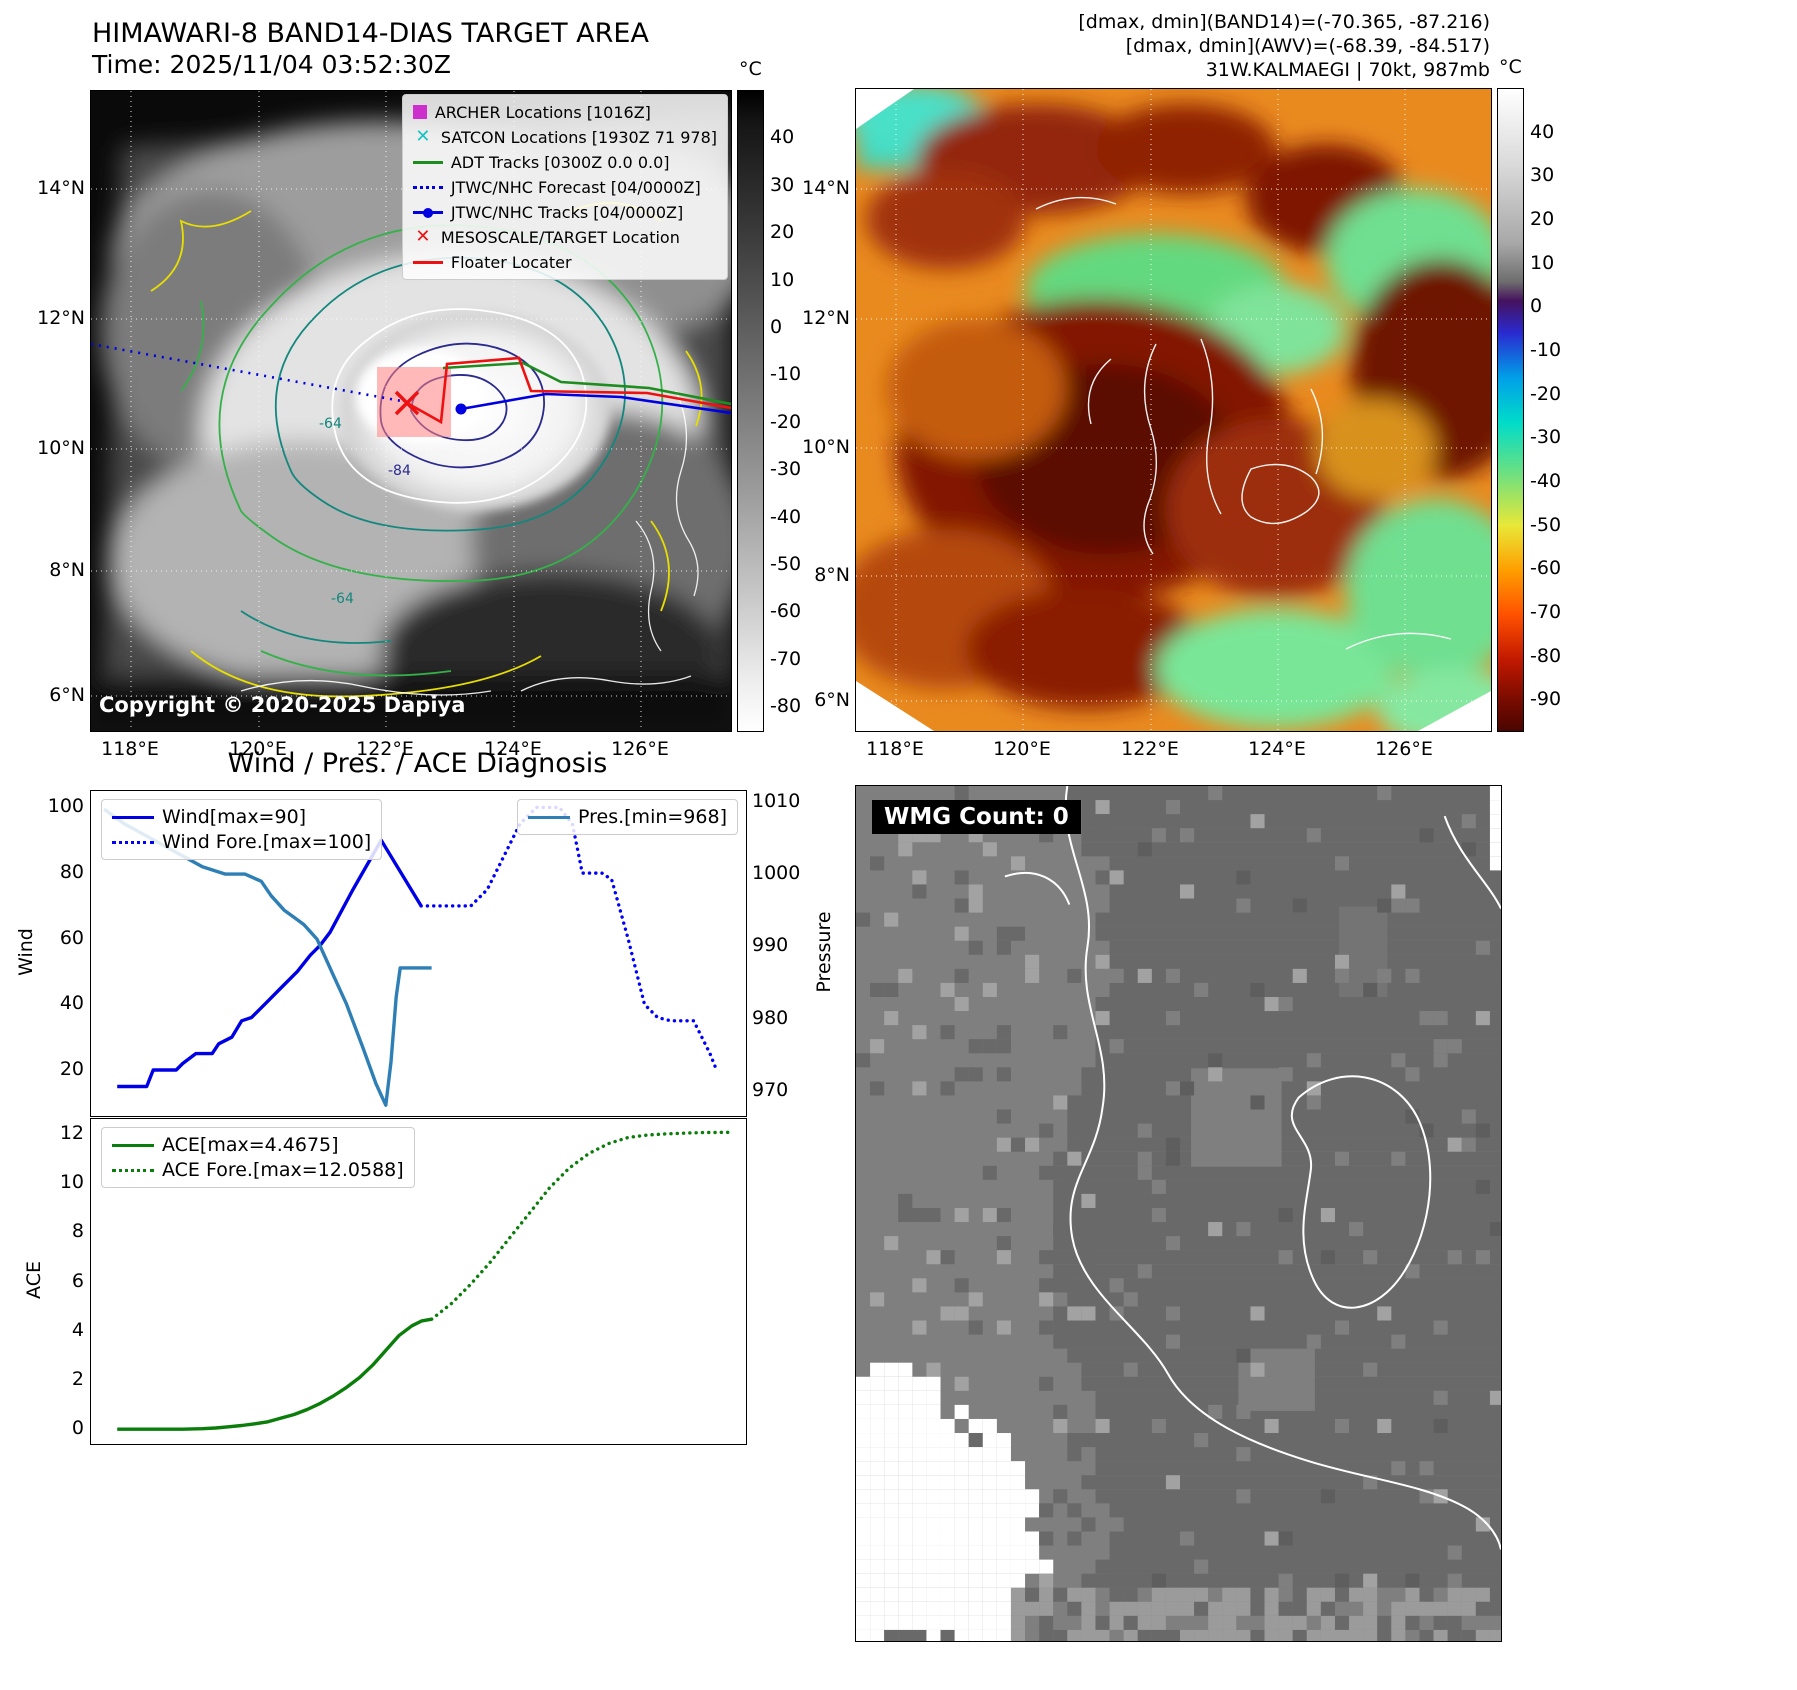 The image size is (1797, 1690). What do you see at coordinates (1284, 22) in the screenshot?
I see `dmax-dmin-band14: [dmax, dmin](BAND14)=(-70.365, -87.216)` at bounding box center [1284, 22].